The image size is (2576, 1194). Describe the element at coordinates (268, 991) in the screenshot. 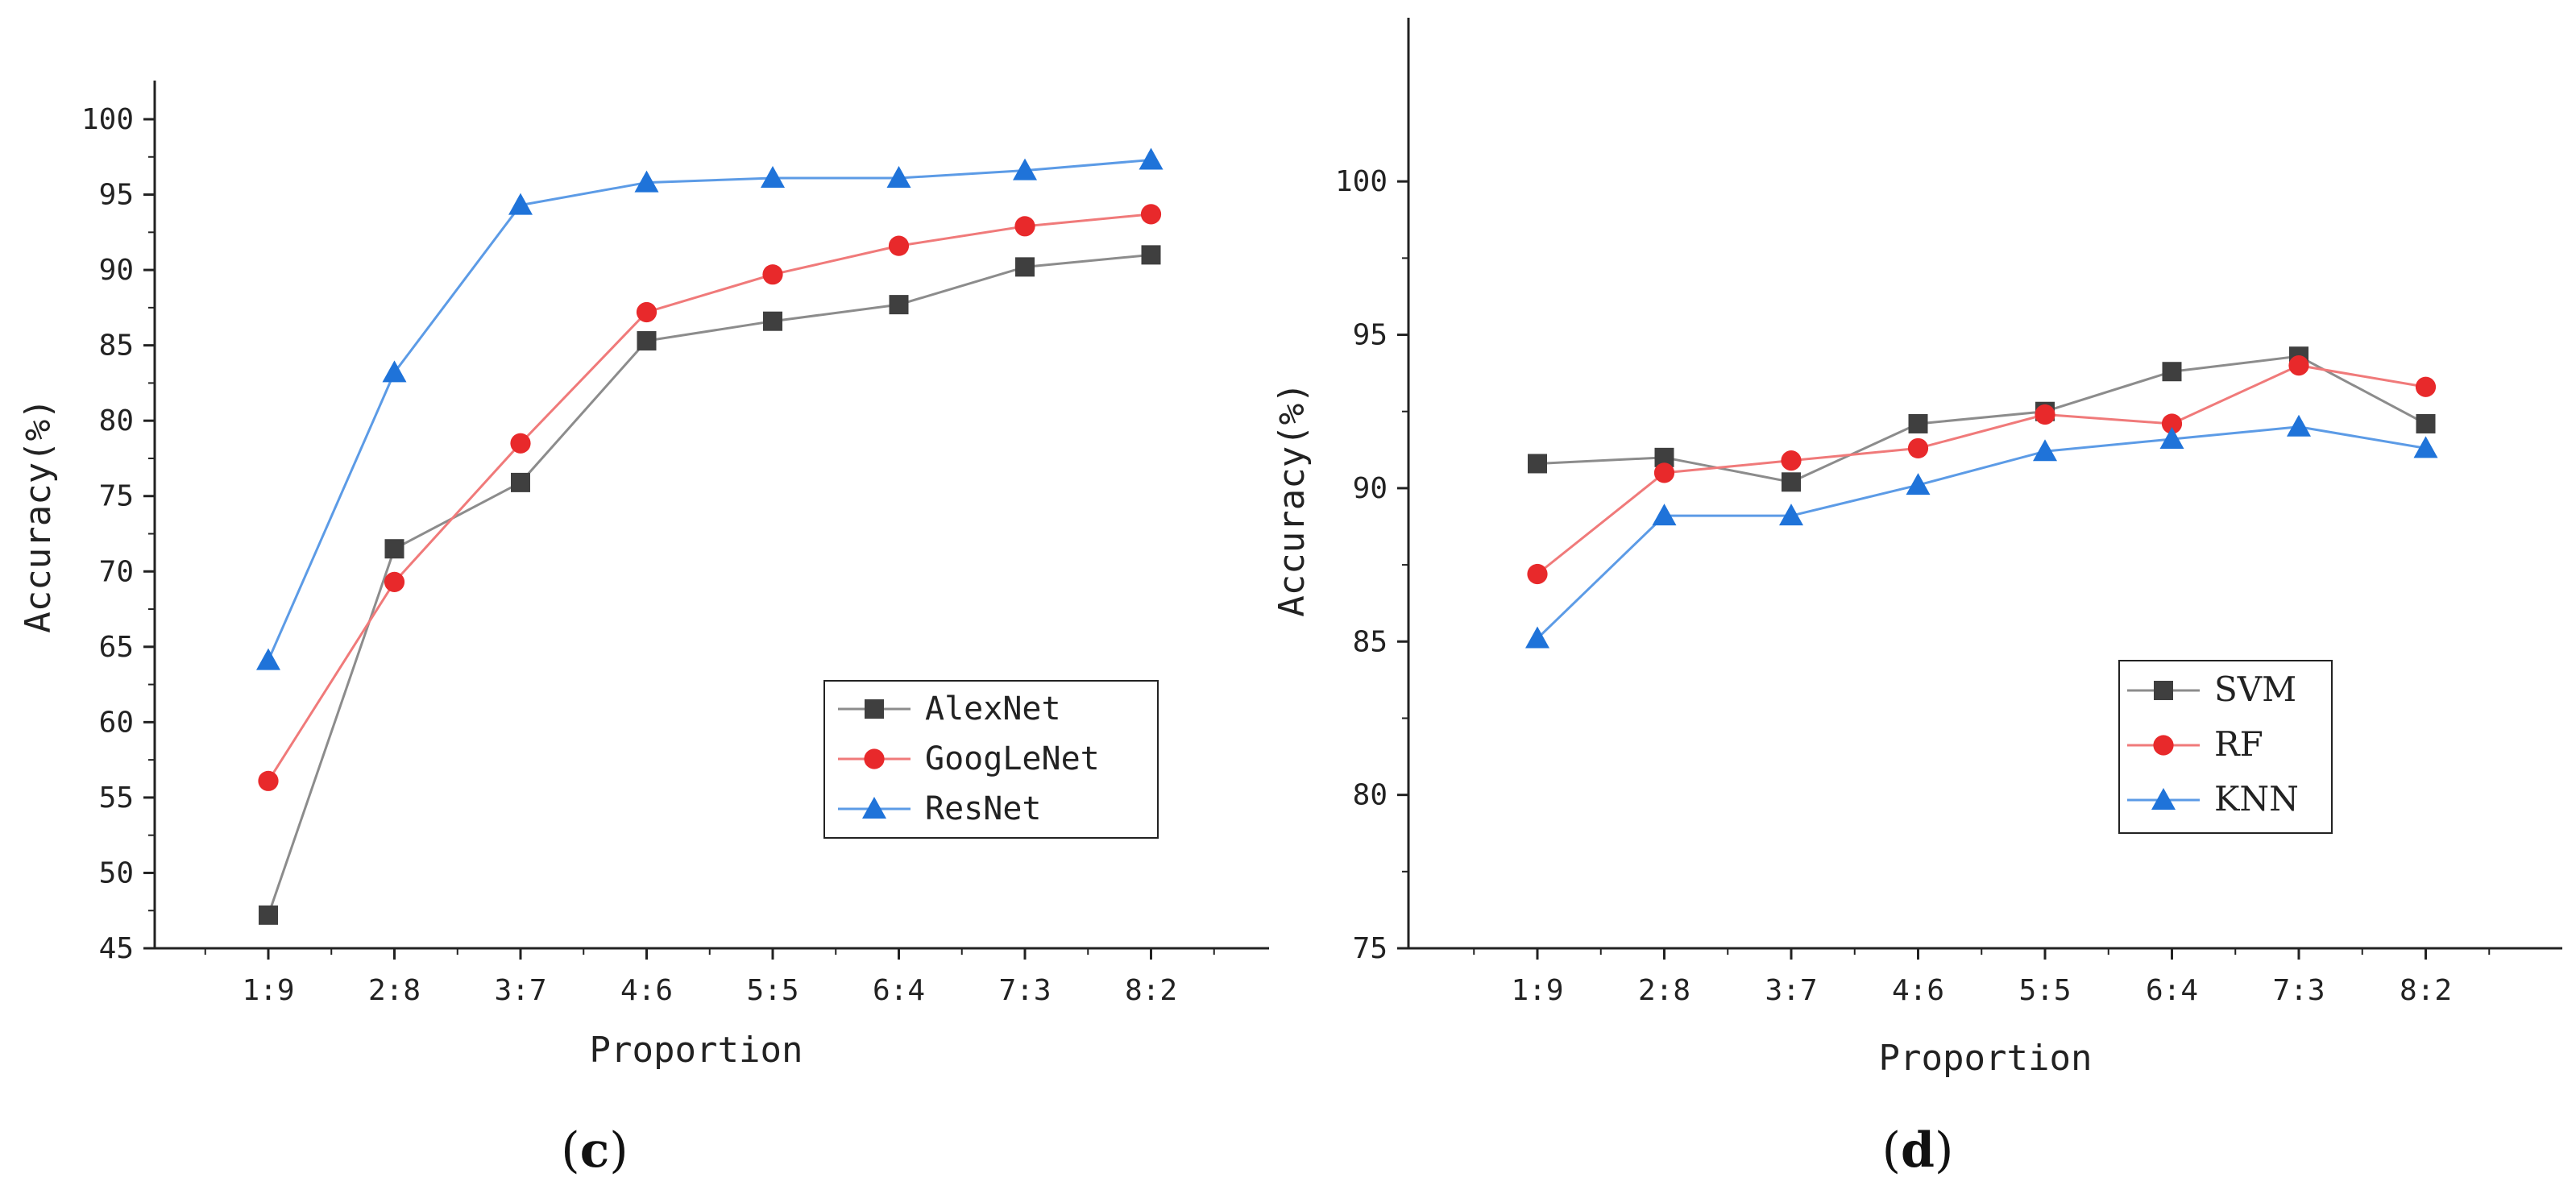

I see `c-x-tick-label: 1:9` at that location.